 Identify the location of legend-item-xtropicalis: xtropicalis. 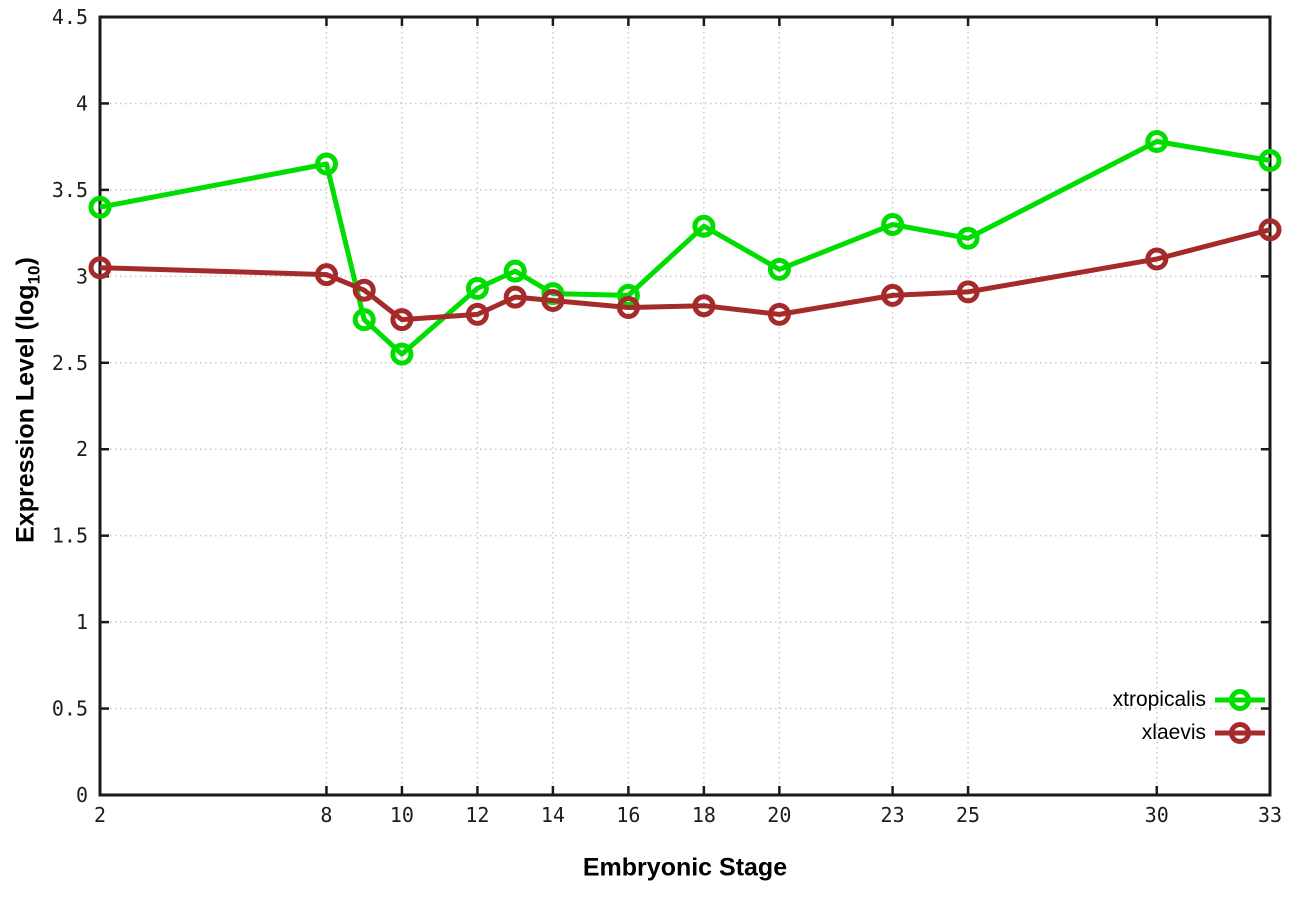
(1189, 700).